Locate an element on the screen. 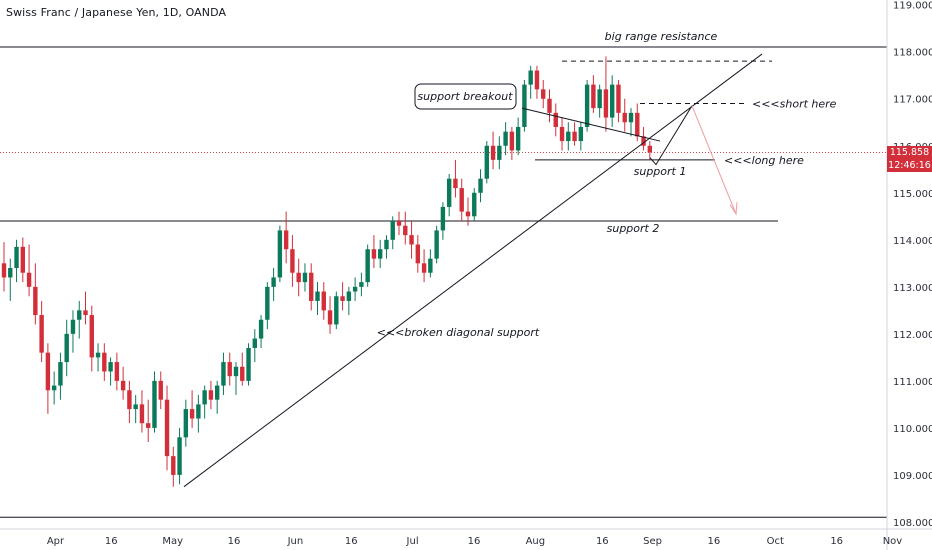 This screenshot has height=550, width=932. long-here-label: <<<long here is located at coordinates (764, 160).